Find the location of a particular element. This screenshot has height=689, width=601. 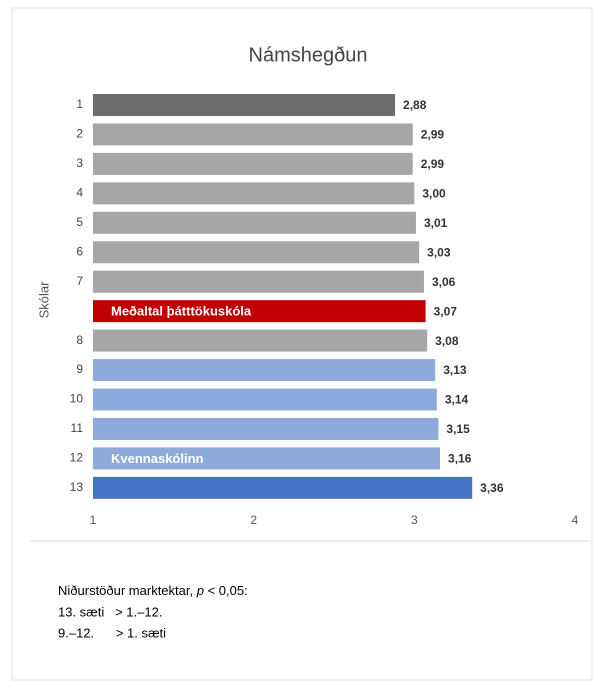

value-label: 3,13 is located at coordinates (455, 370).